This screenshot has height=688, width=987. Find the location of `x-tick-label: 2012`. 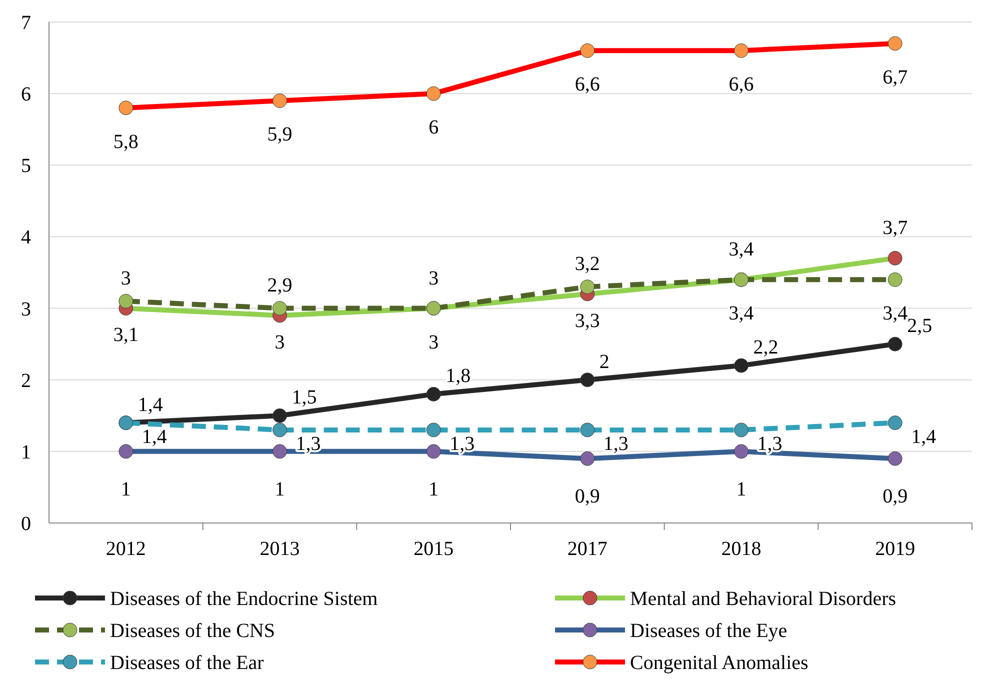

x-tick-label: 2012 is located at coordinates (126, 549).